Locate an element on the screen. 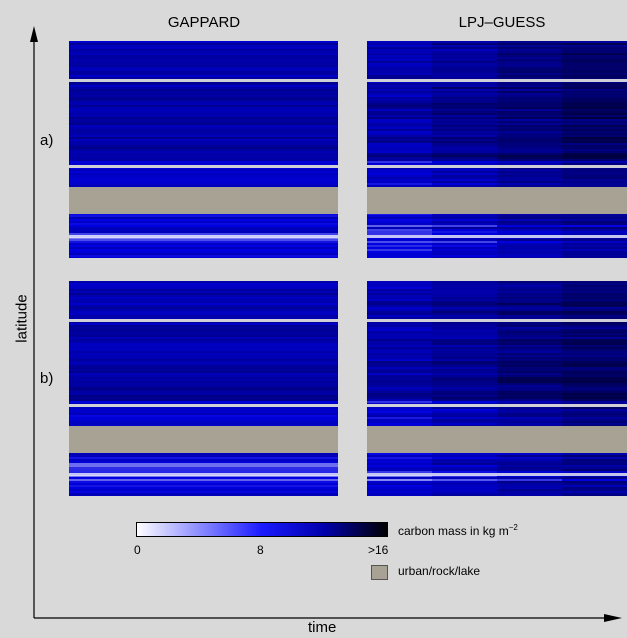 The height and width of the screenshot is (638, 627). bright-stripe is located at coordinates (497, 236).